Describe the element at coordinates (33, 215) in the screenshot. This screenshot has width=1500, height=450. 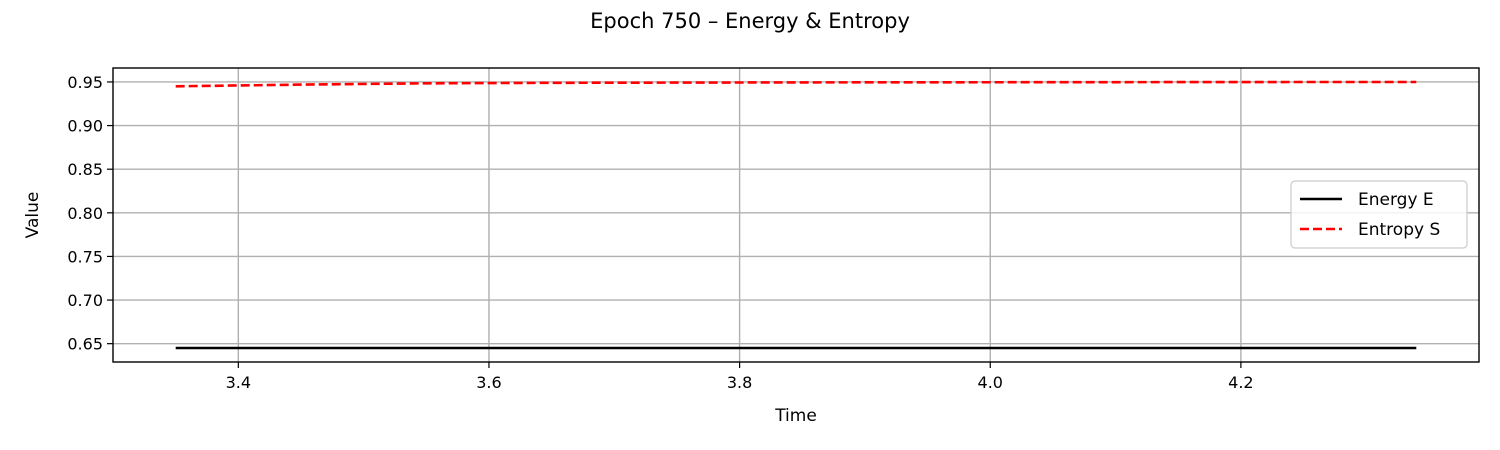
I see `y-axis-label: Value` at that location.